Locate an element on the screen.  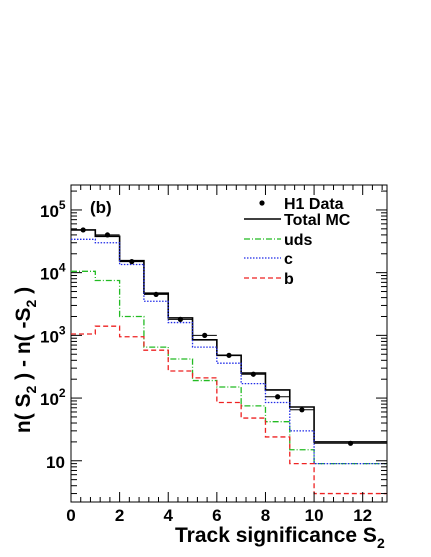
x-tick-label: 8 is located at coordinates (265, 515).